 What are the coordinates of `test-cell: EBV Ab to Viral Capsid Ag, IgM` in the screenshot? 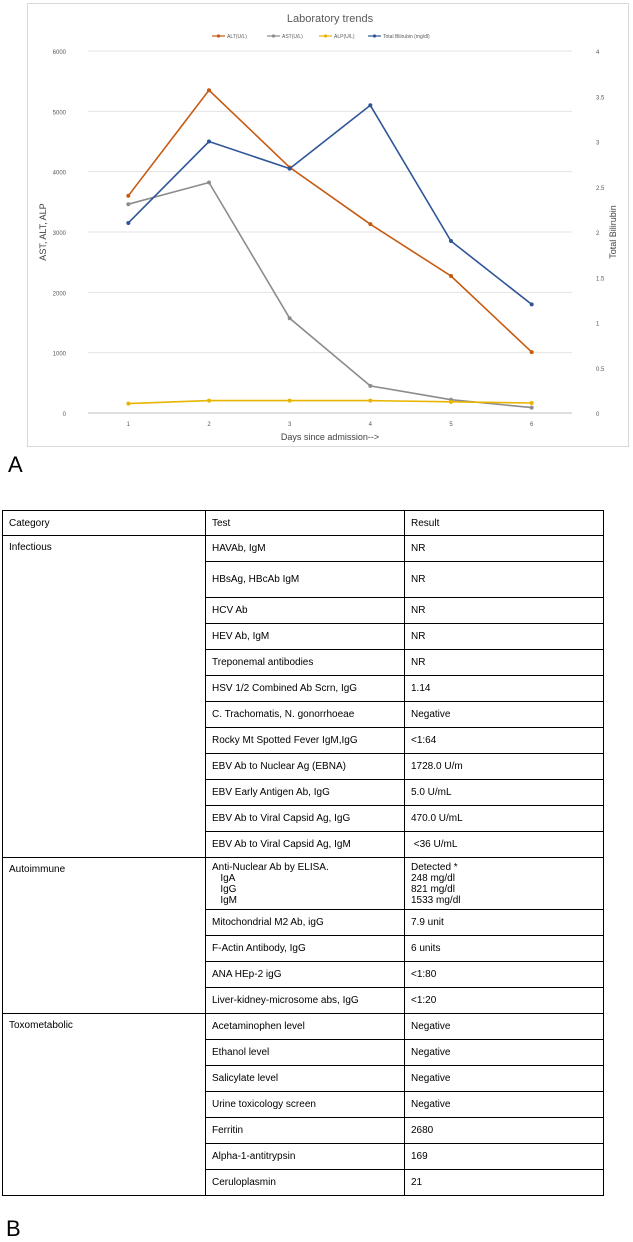 It's located at (305, 844).